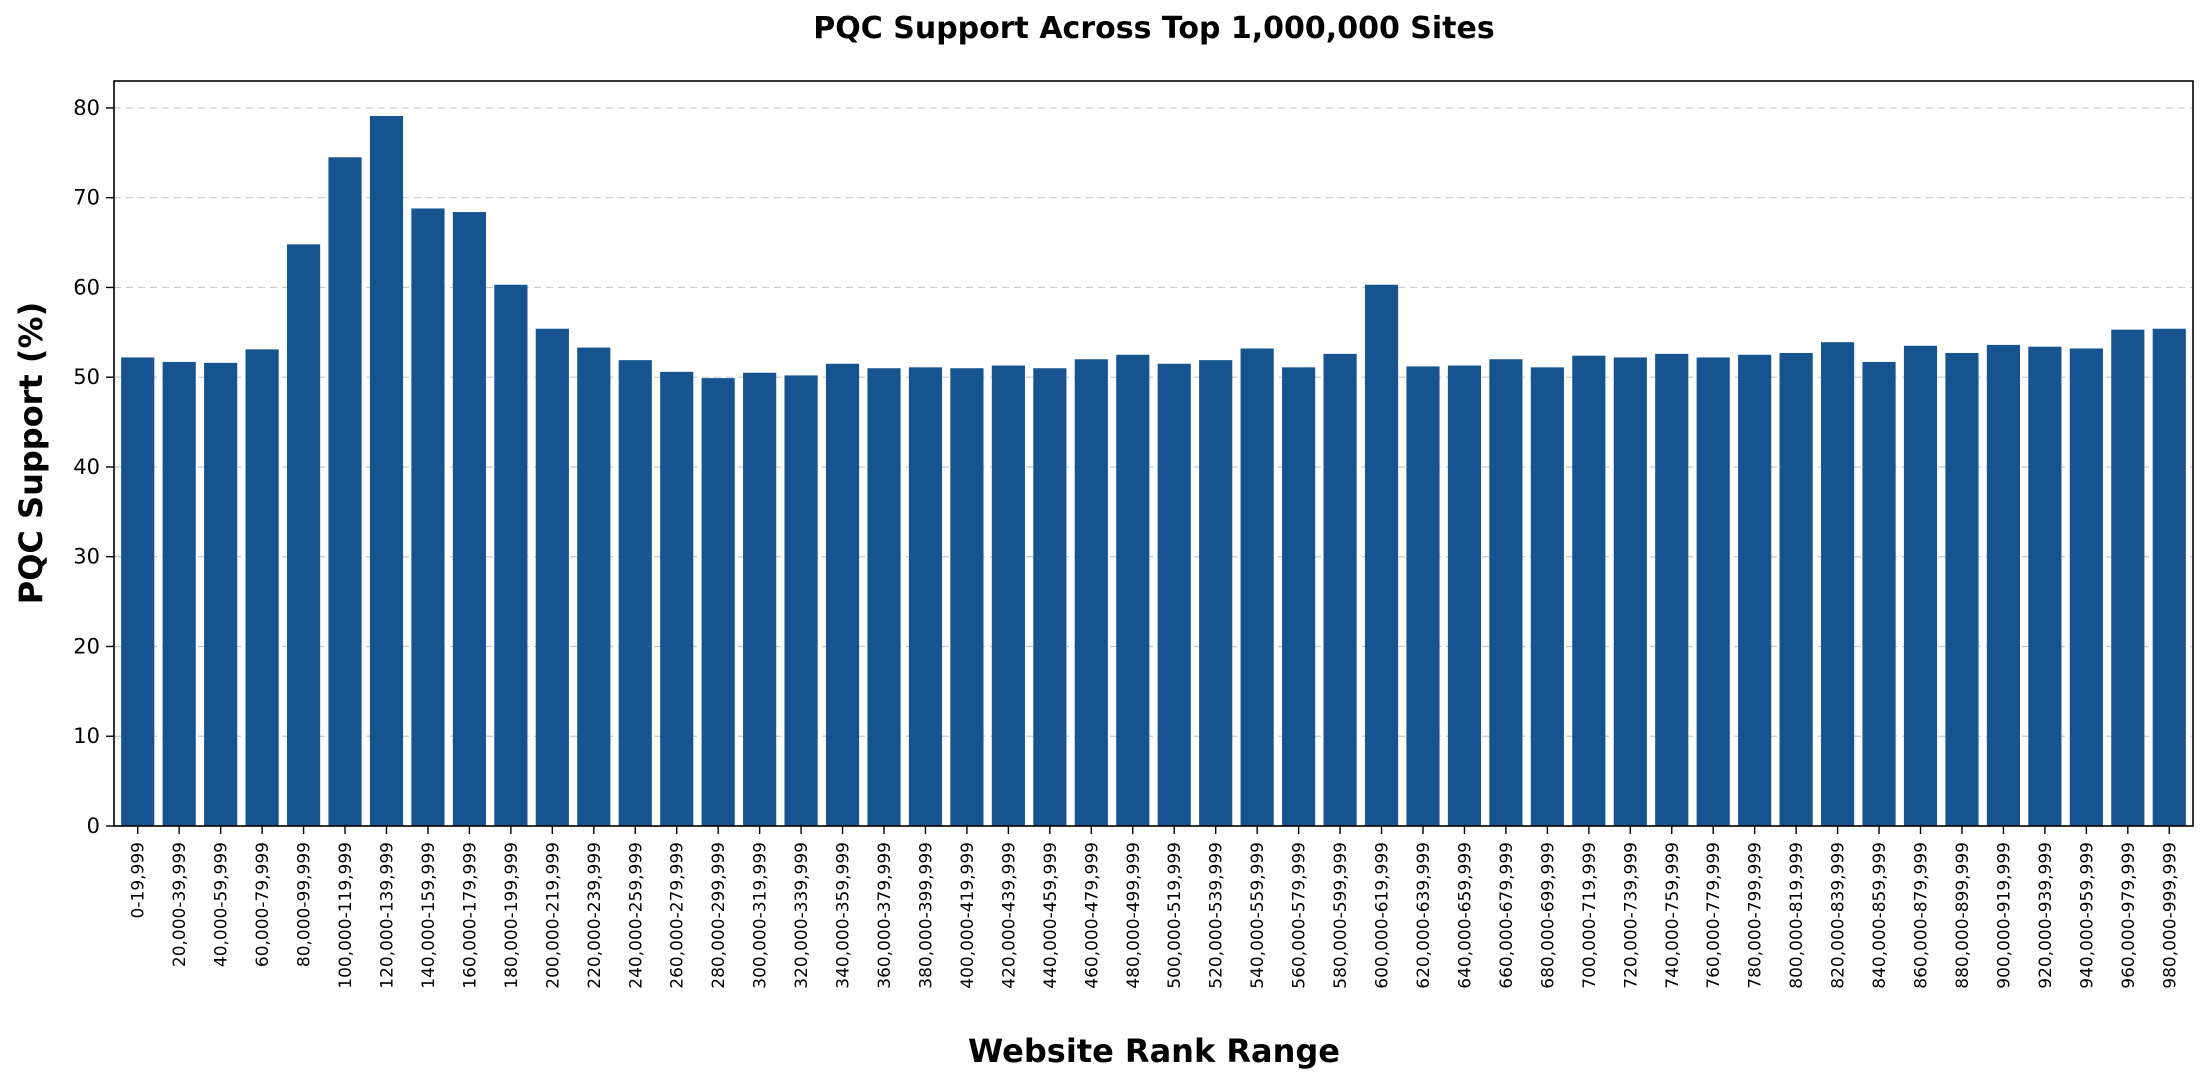  I want to click on x-tick-label: 60,000-79,999, so click(263, 904).